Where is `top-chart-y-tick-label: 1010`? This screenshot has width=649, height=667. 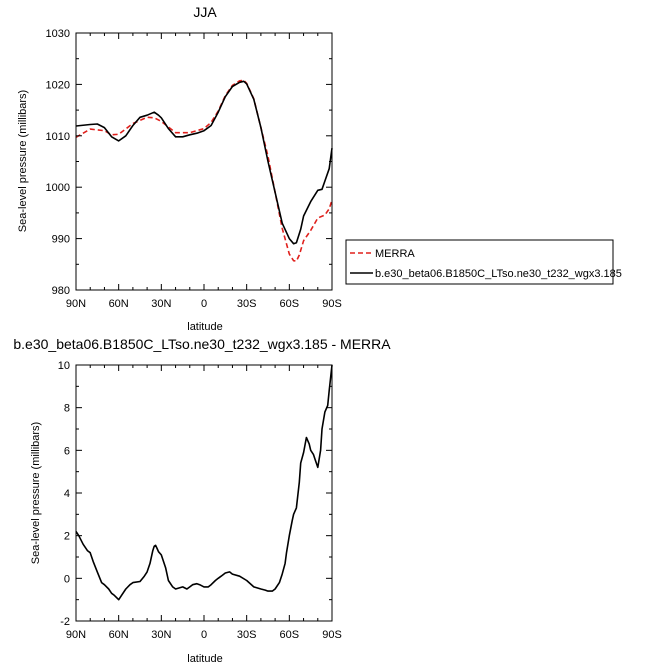
top-chart-y-tick-label: 1010 is located at coordinates (58, 137).